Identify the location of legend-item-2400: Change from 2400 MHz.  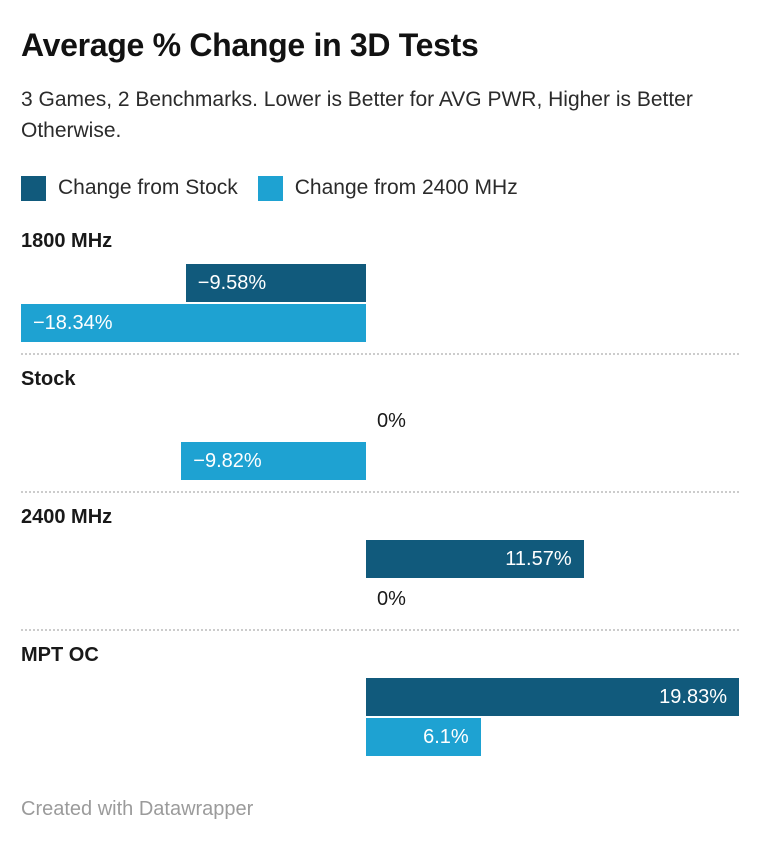
(387, 188).